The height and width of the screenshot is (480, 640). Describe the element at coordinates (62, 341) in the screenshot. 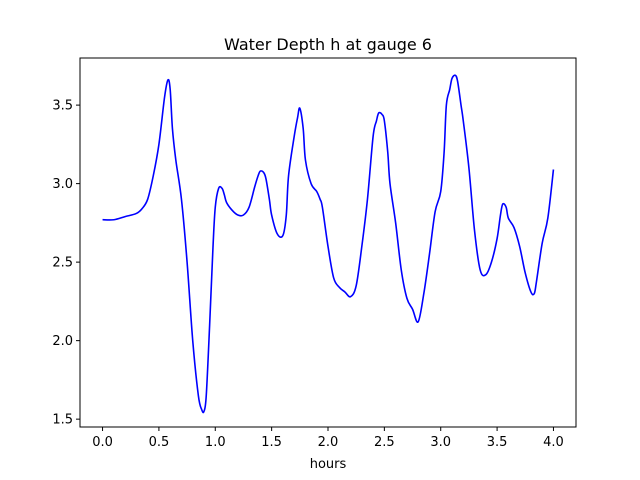

I see `y-tick-label: 2.0` at that location.